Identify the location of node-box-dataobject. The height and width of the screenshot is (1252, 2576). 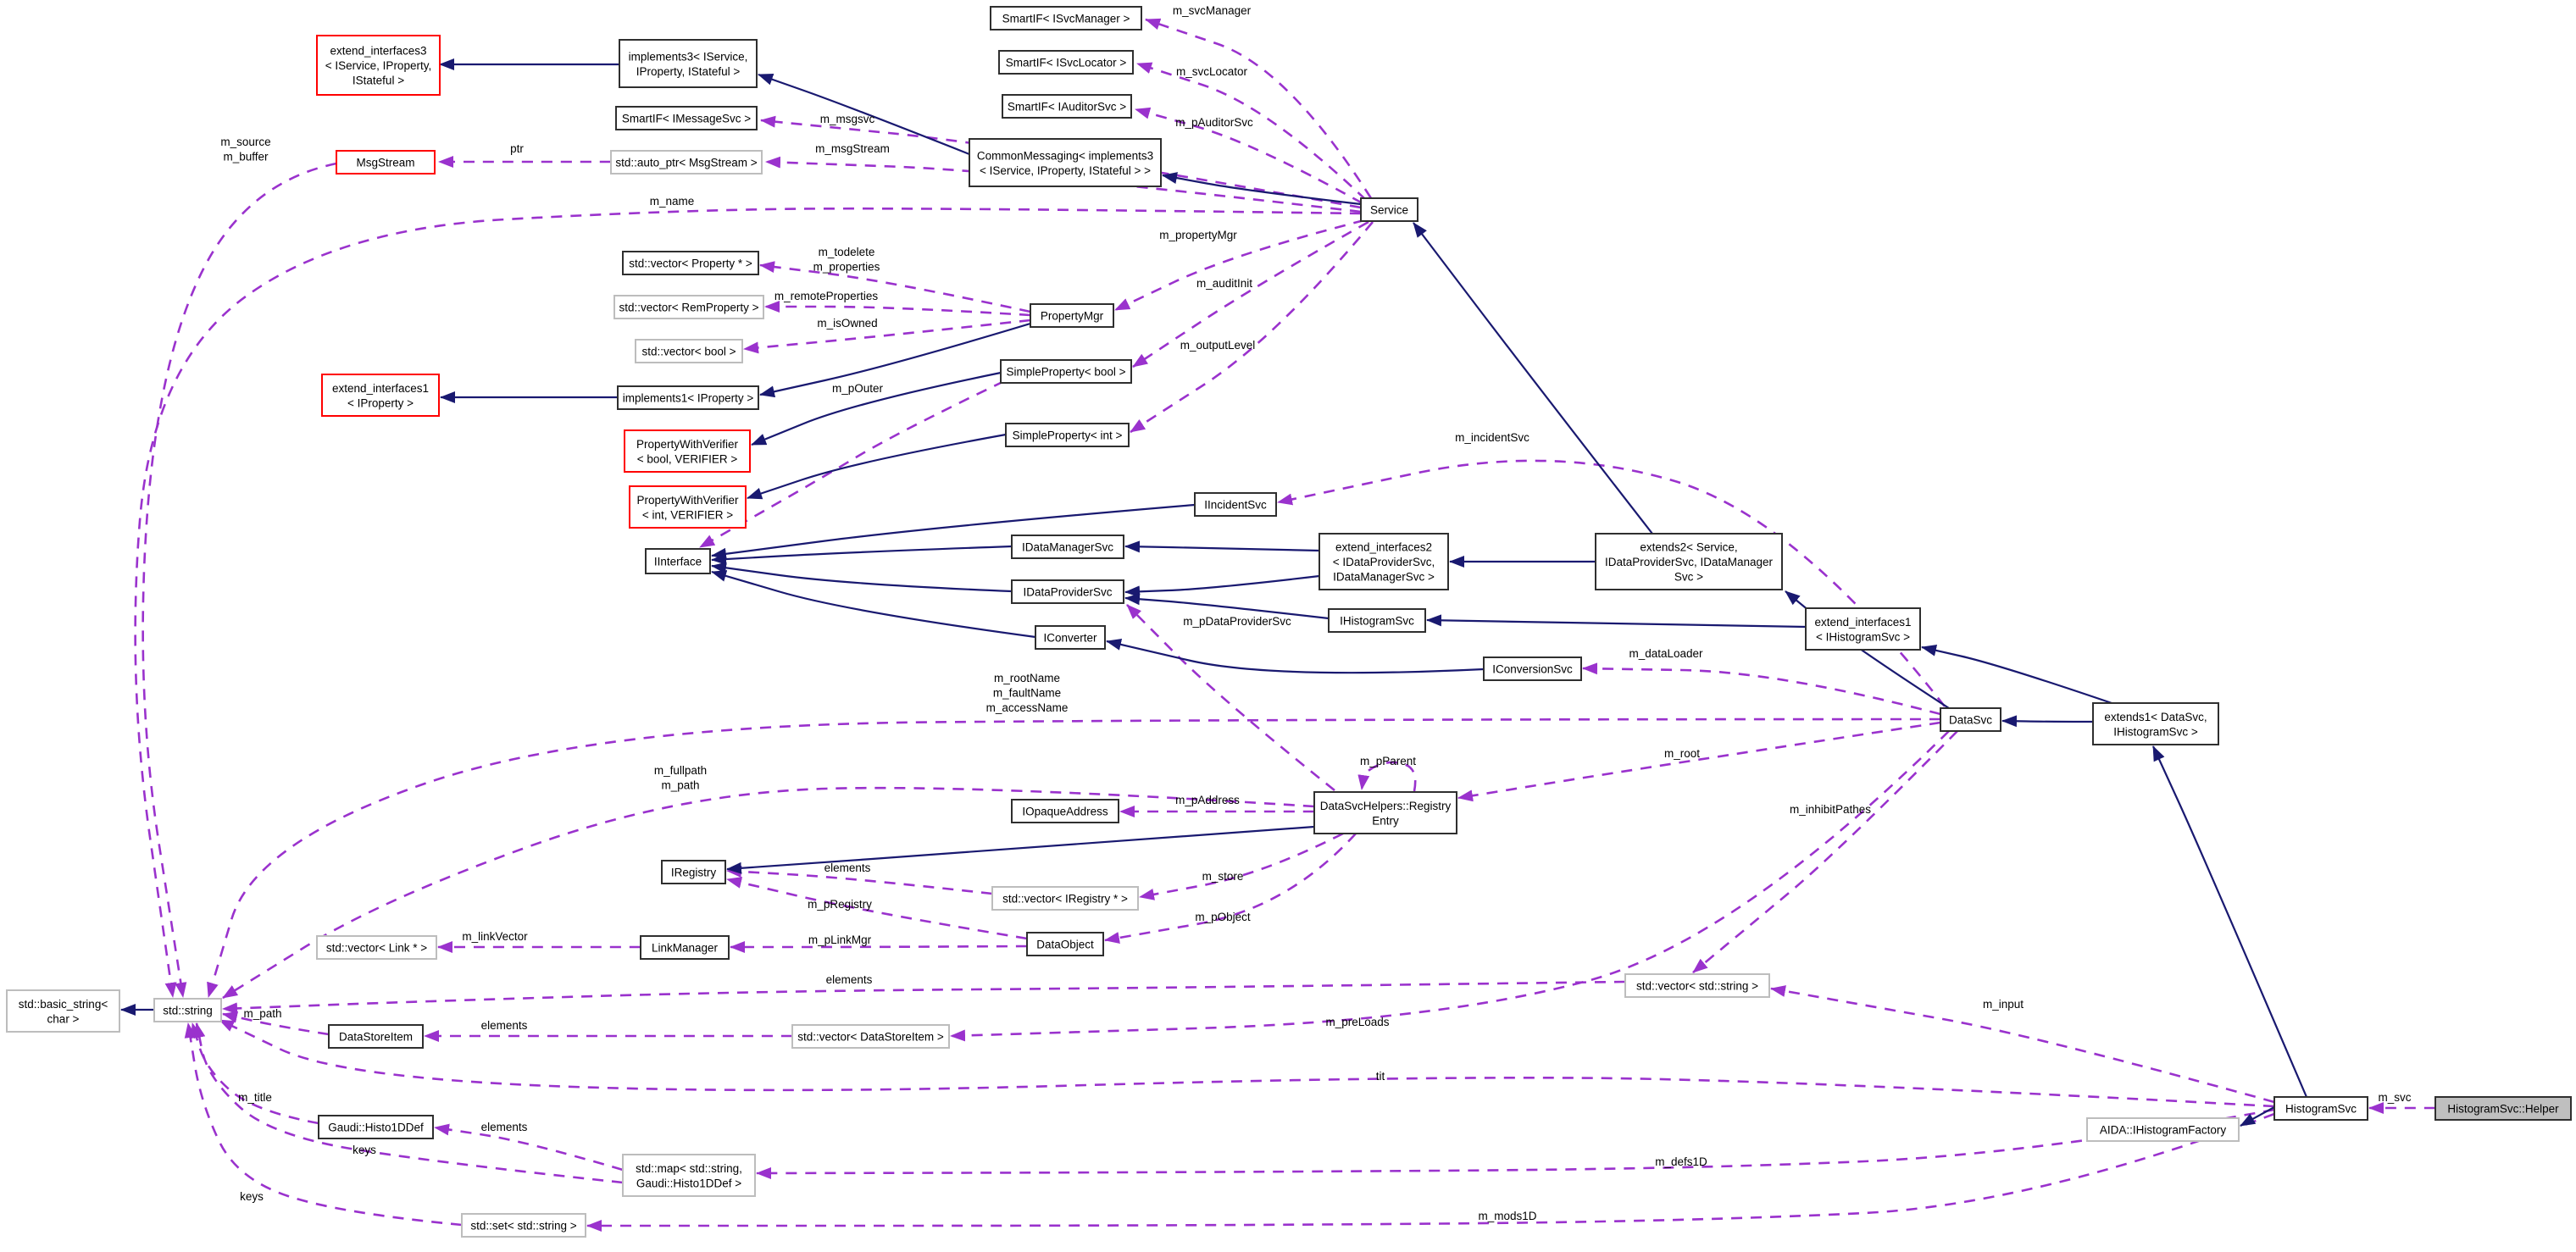
(1065, 944).